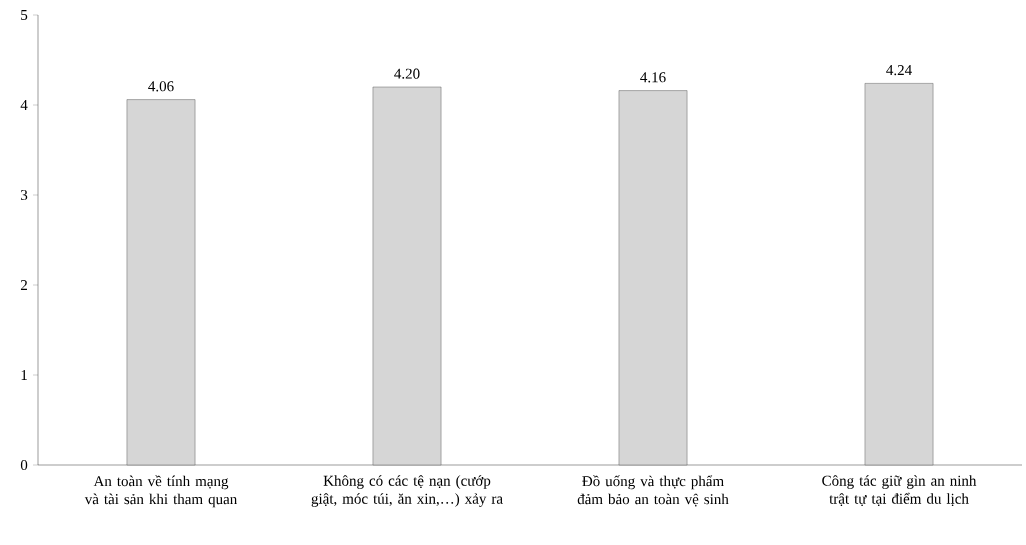 This screenshot has width=1026, height=545. I want to click on data-label: 4.06, so click(161, 86).